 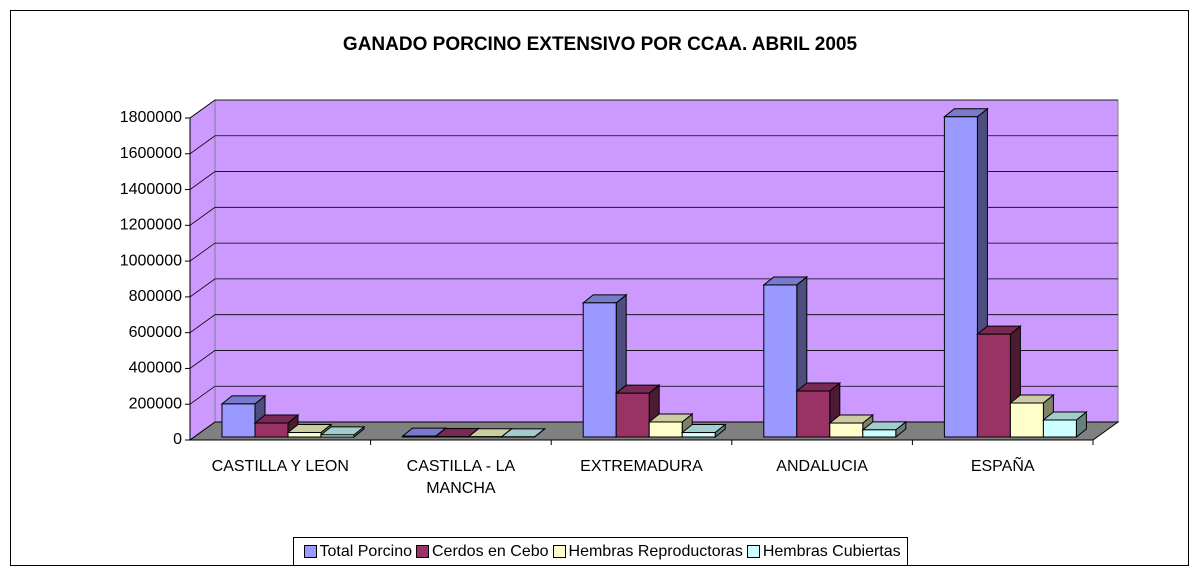 I want to click on legend-label: Total Porcino, so click(x=366, y=551).